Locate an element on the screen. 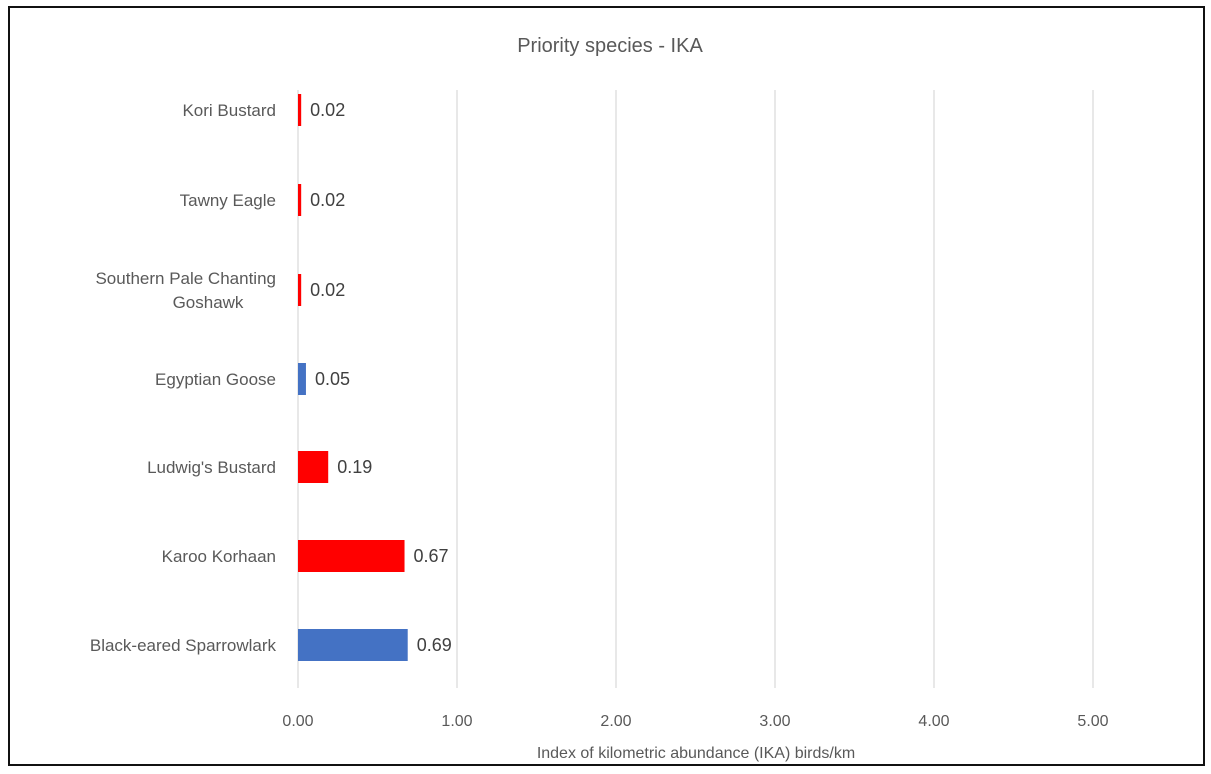 The width and height of the screenshot is (1211, 774). x-tick-label: 4.00 is located at coordinates (933, 721).